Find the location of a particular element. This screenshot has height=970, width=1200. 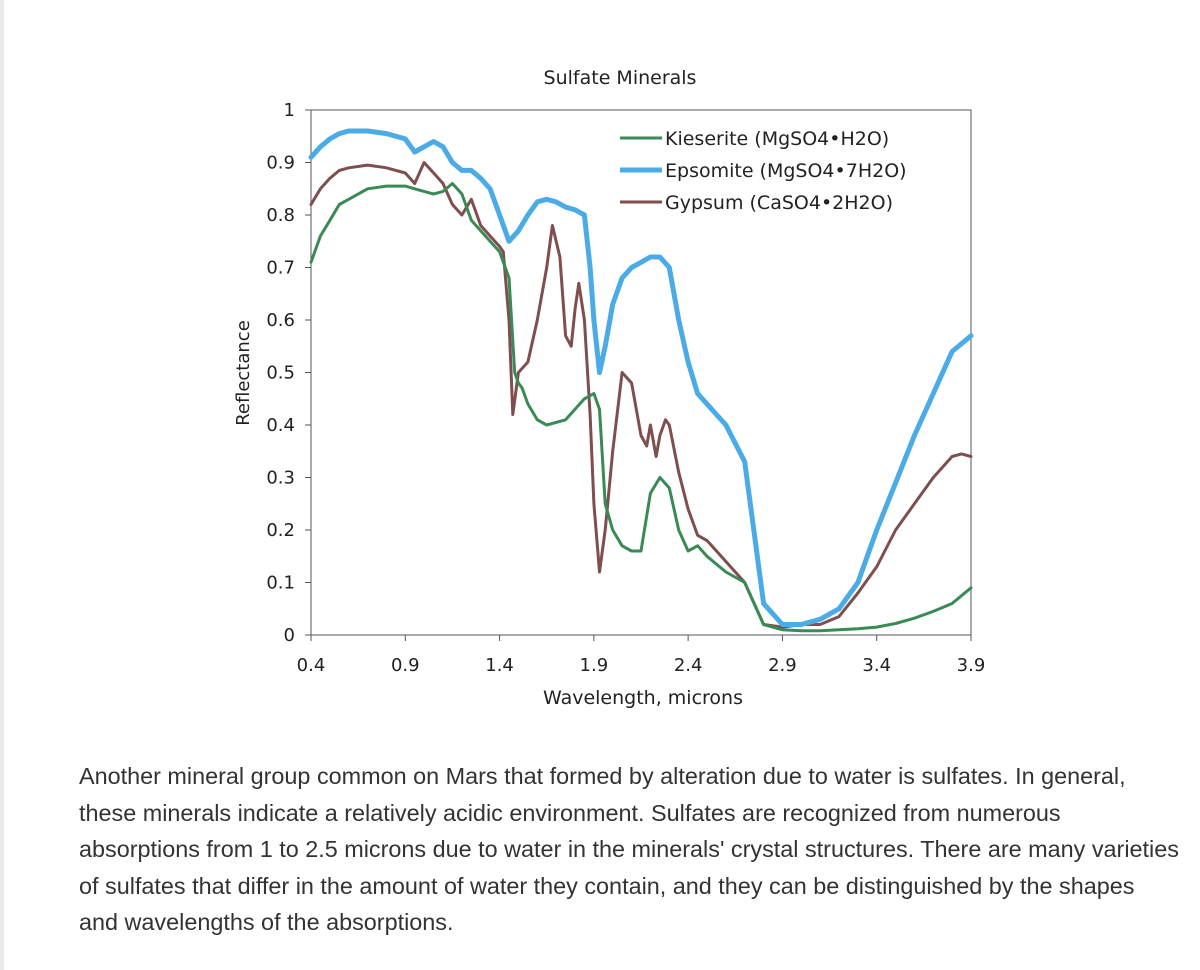

y-tick-label: 0.4 is located at coordinates (280, 425).